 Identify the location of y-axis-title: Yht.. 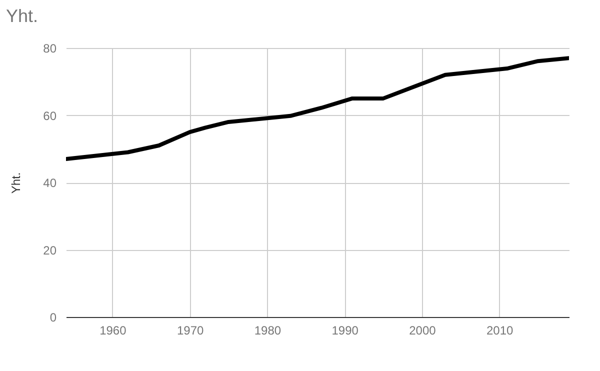
(16, 183).